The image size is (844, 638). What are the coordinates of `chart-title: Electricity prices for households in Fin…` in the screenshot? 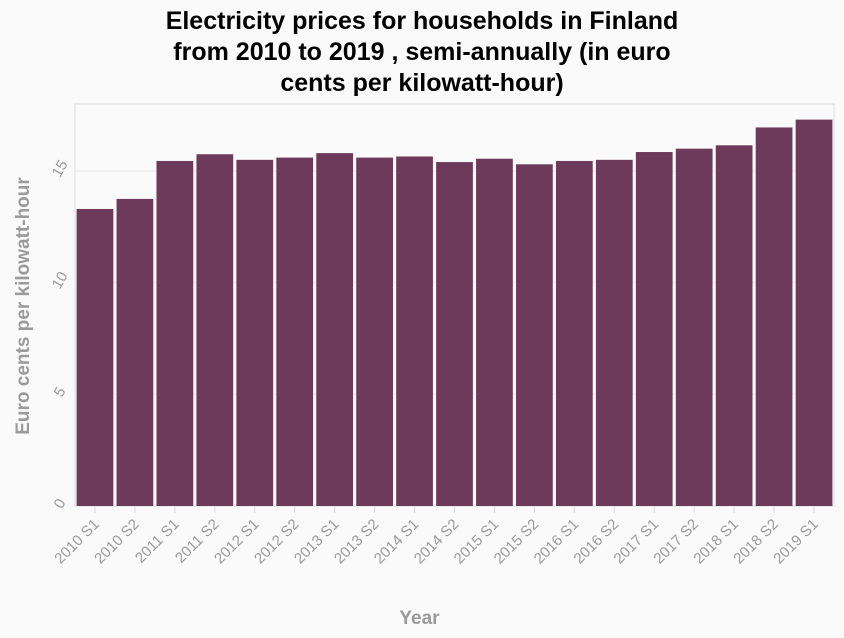 It's located at (422, 52).